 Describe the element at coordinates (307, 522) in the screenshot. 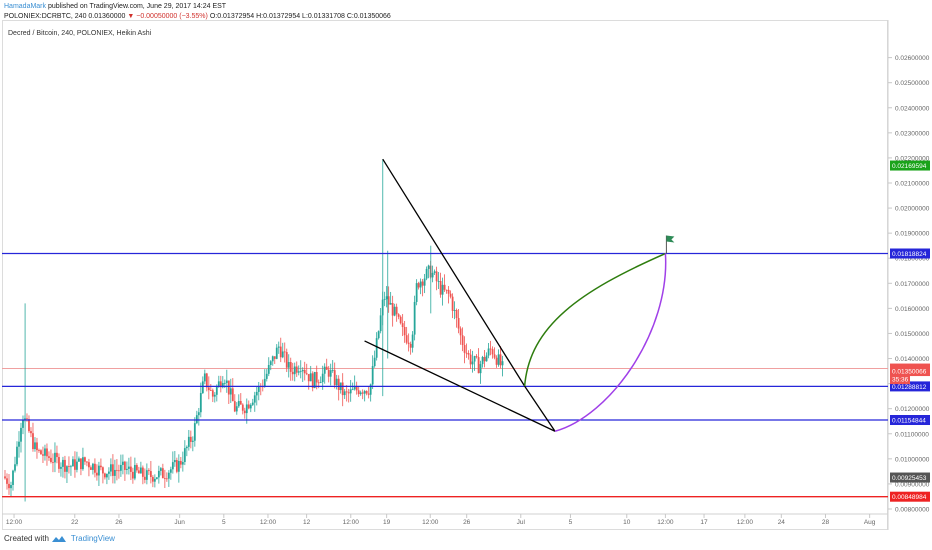

I see `x-tick-label: 12` at that location.